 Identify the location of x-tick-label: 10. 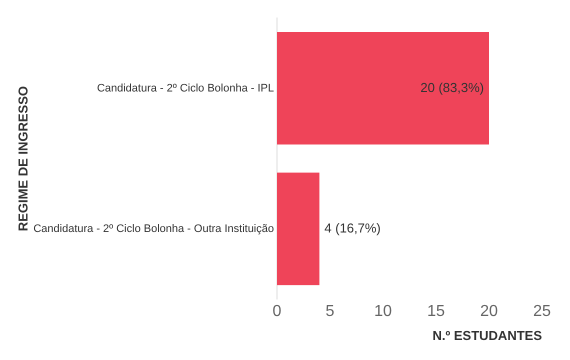
(383, 311).